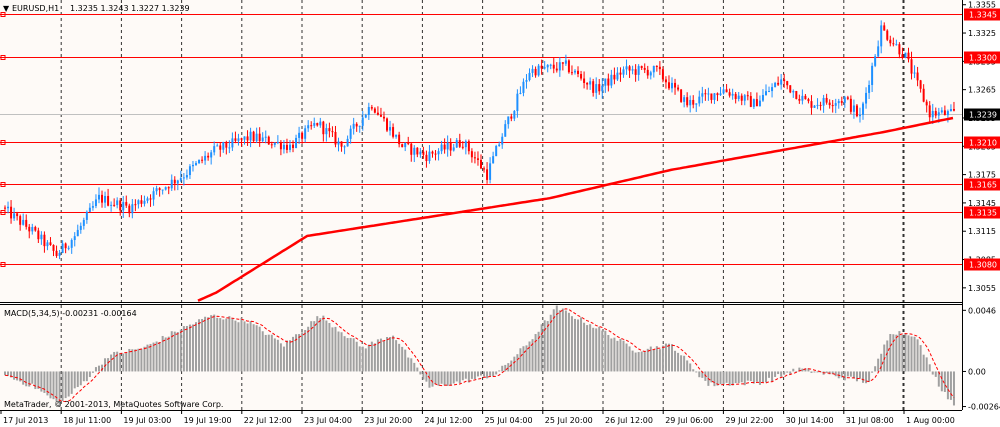 The image size is (1000, 427). I want to click on time-tick-label: 18 Jul 11:00, so click(87, 420).